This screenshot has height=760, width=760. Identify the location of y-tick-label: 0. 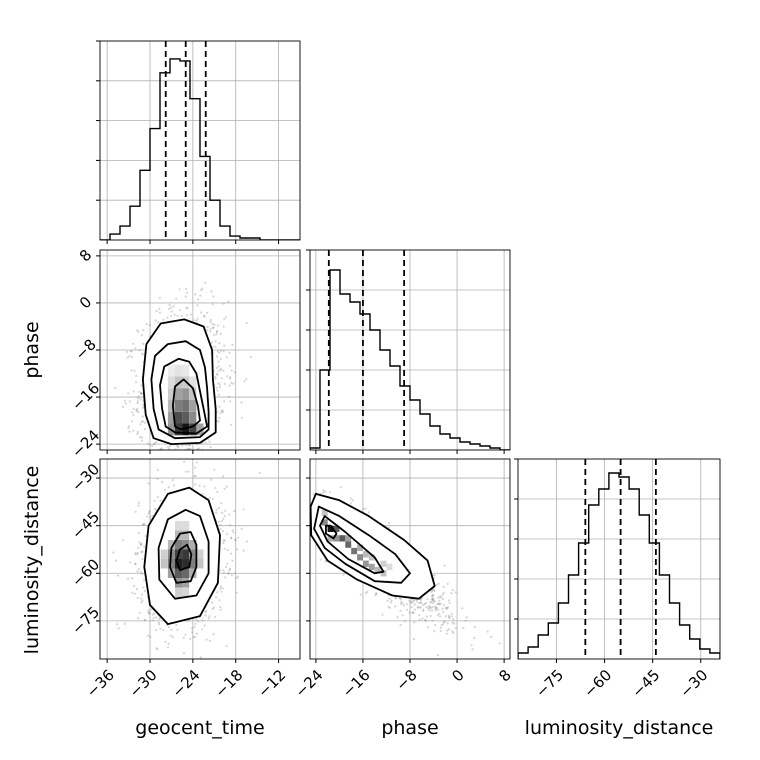
(85, 302).